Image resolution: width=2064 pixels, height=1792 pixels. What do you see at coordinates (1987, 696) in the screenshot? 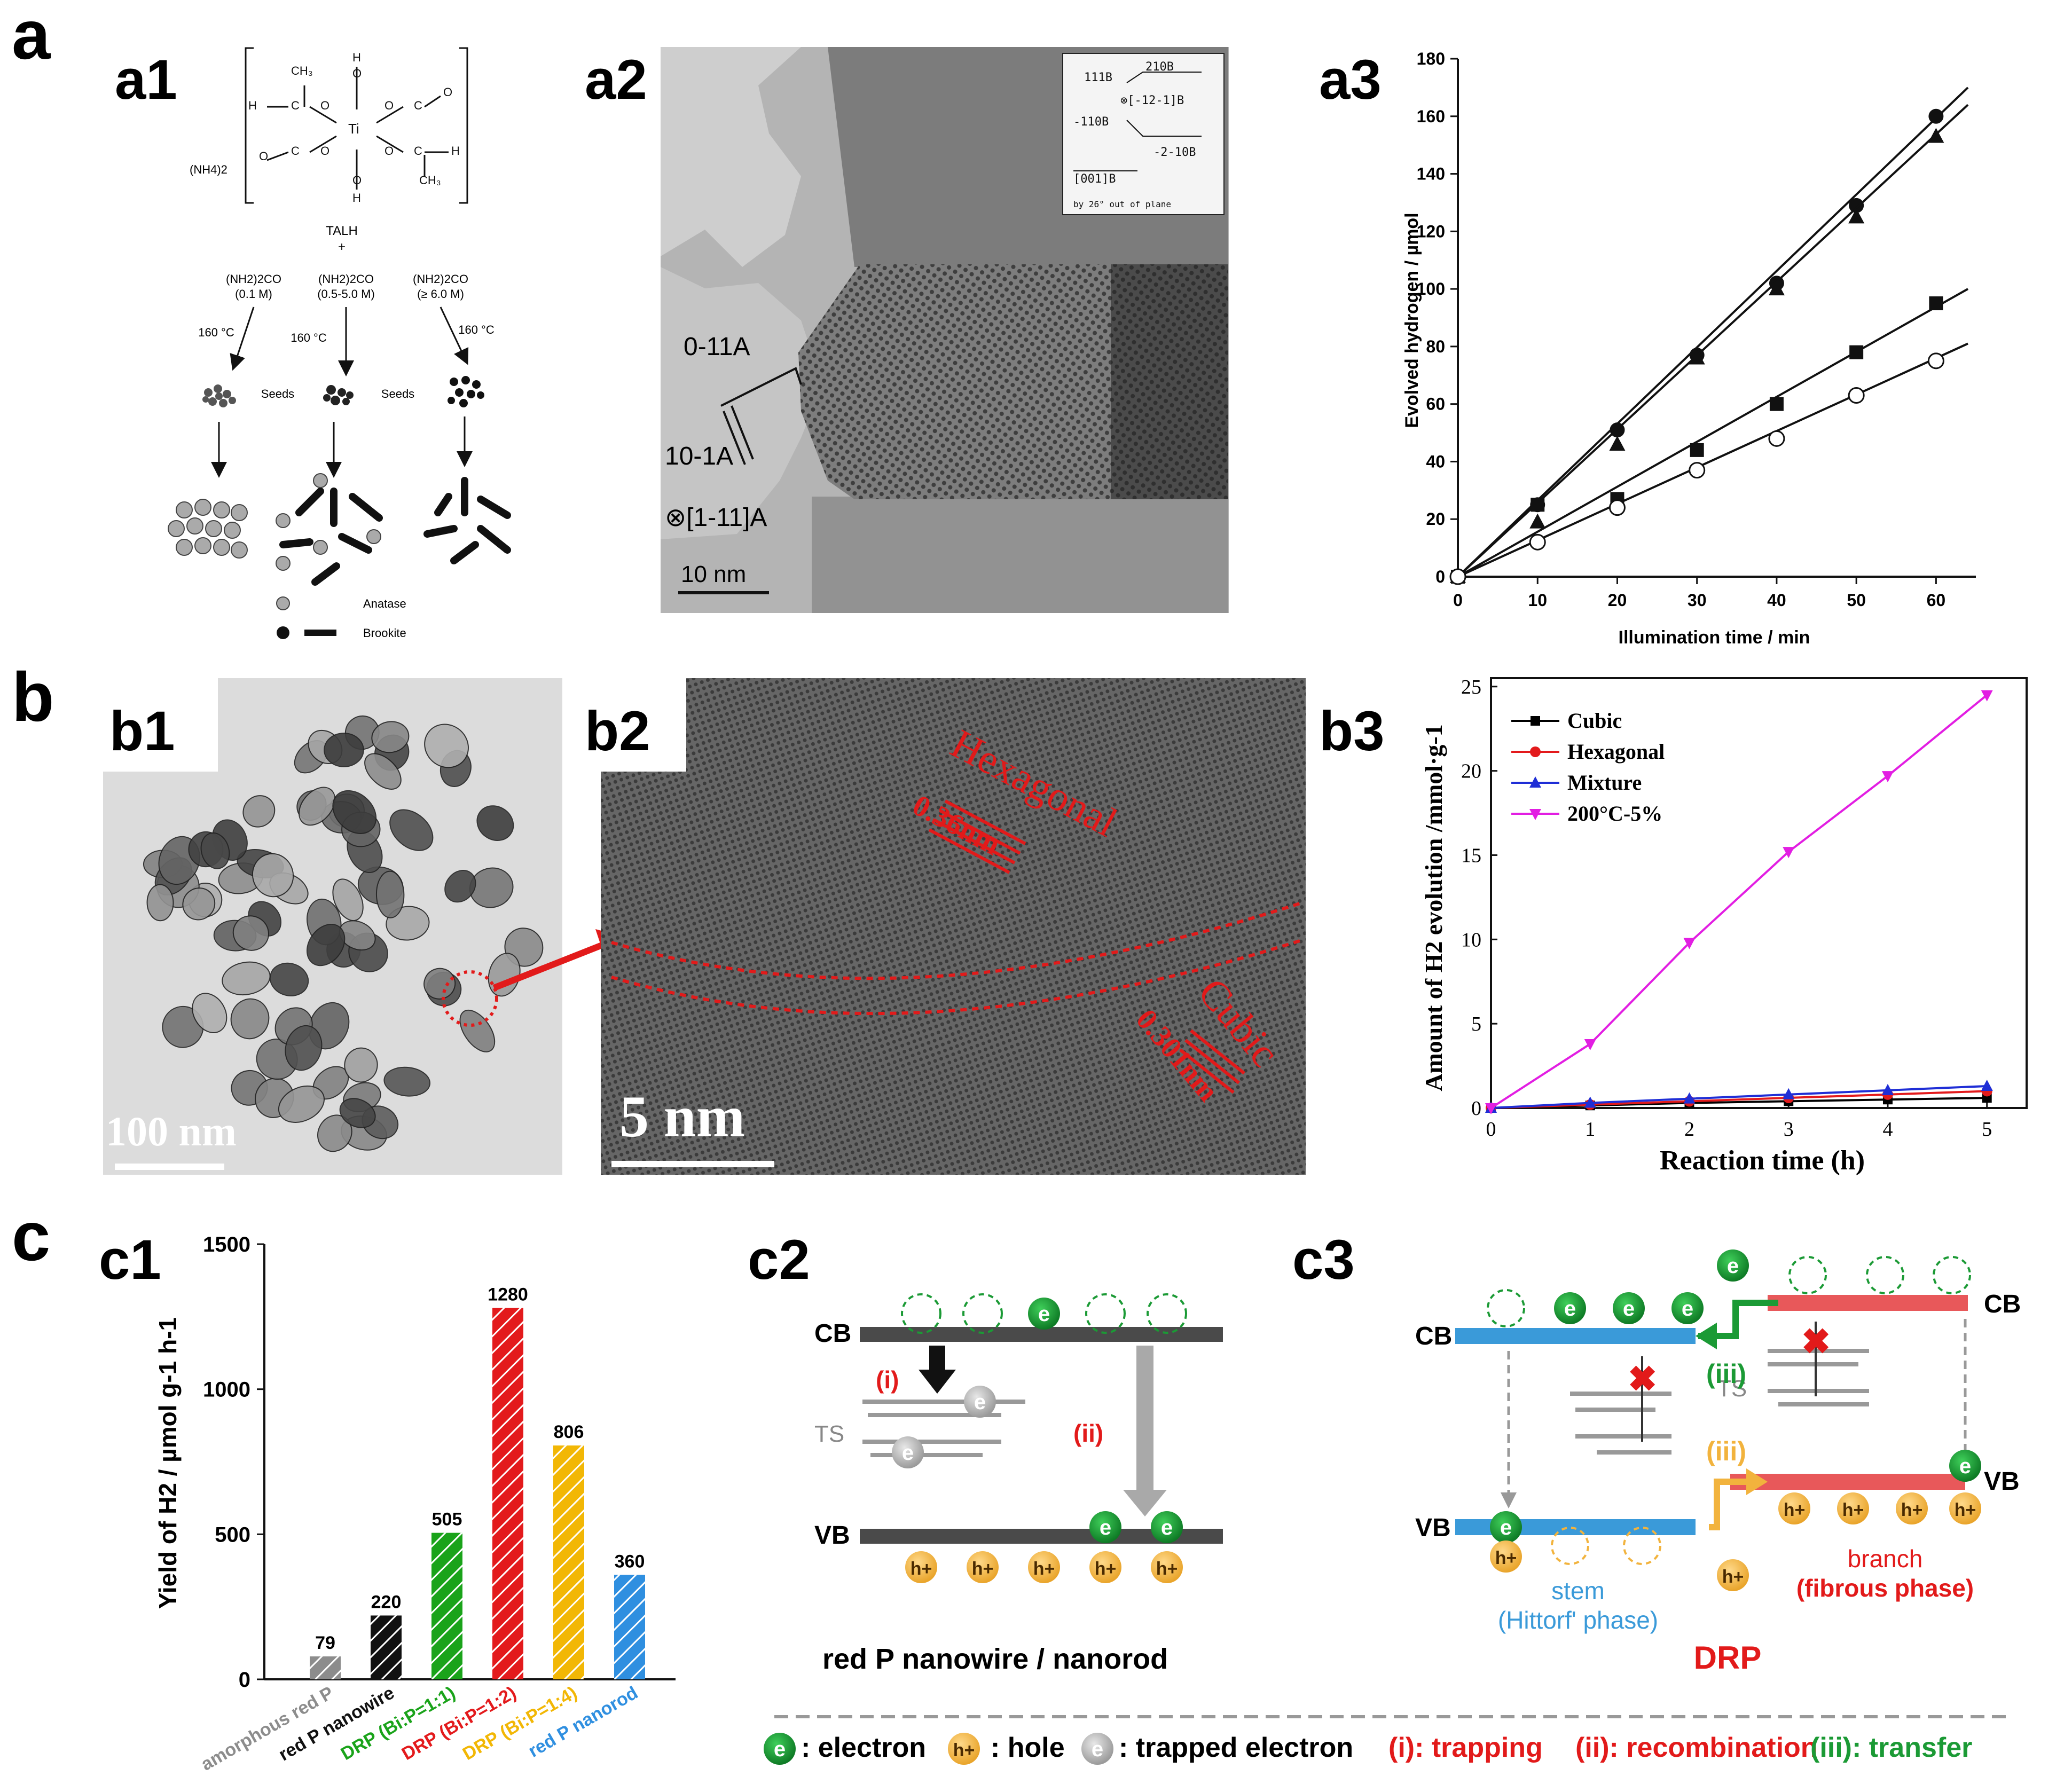
I see `b3-point-triangle-down` at bounding box center [1987, 696].